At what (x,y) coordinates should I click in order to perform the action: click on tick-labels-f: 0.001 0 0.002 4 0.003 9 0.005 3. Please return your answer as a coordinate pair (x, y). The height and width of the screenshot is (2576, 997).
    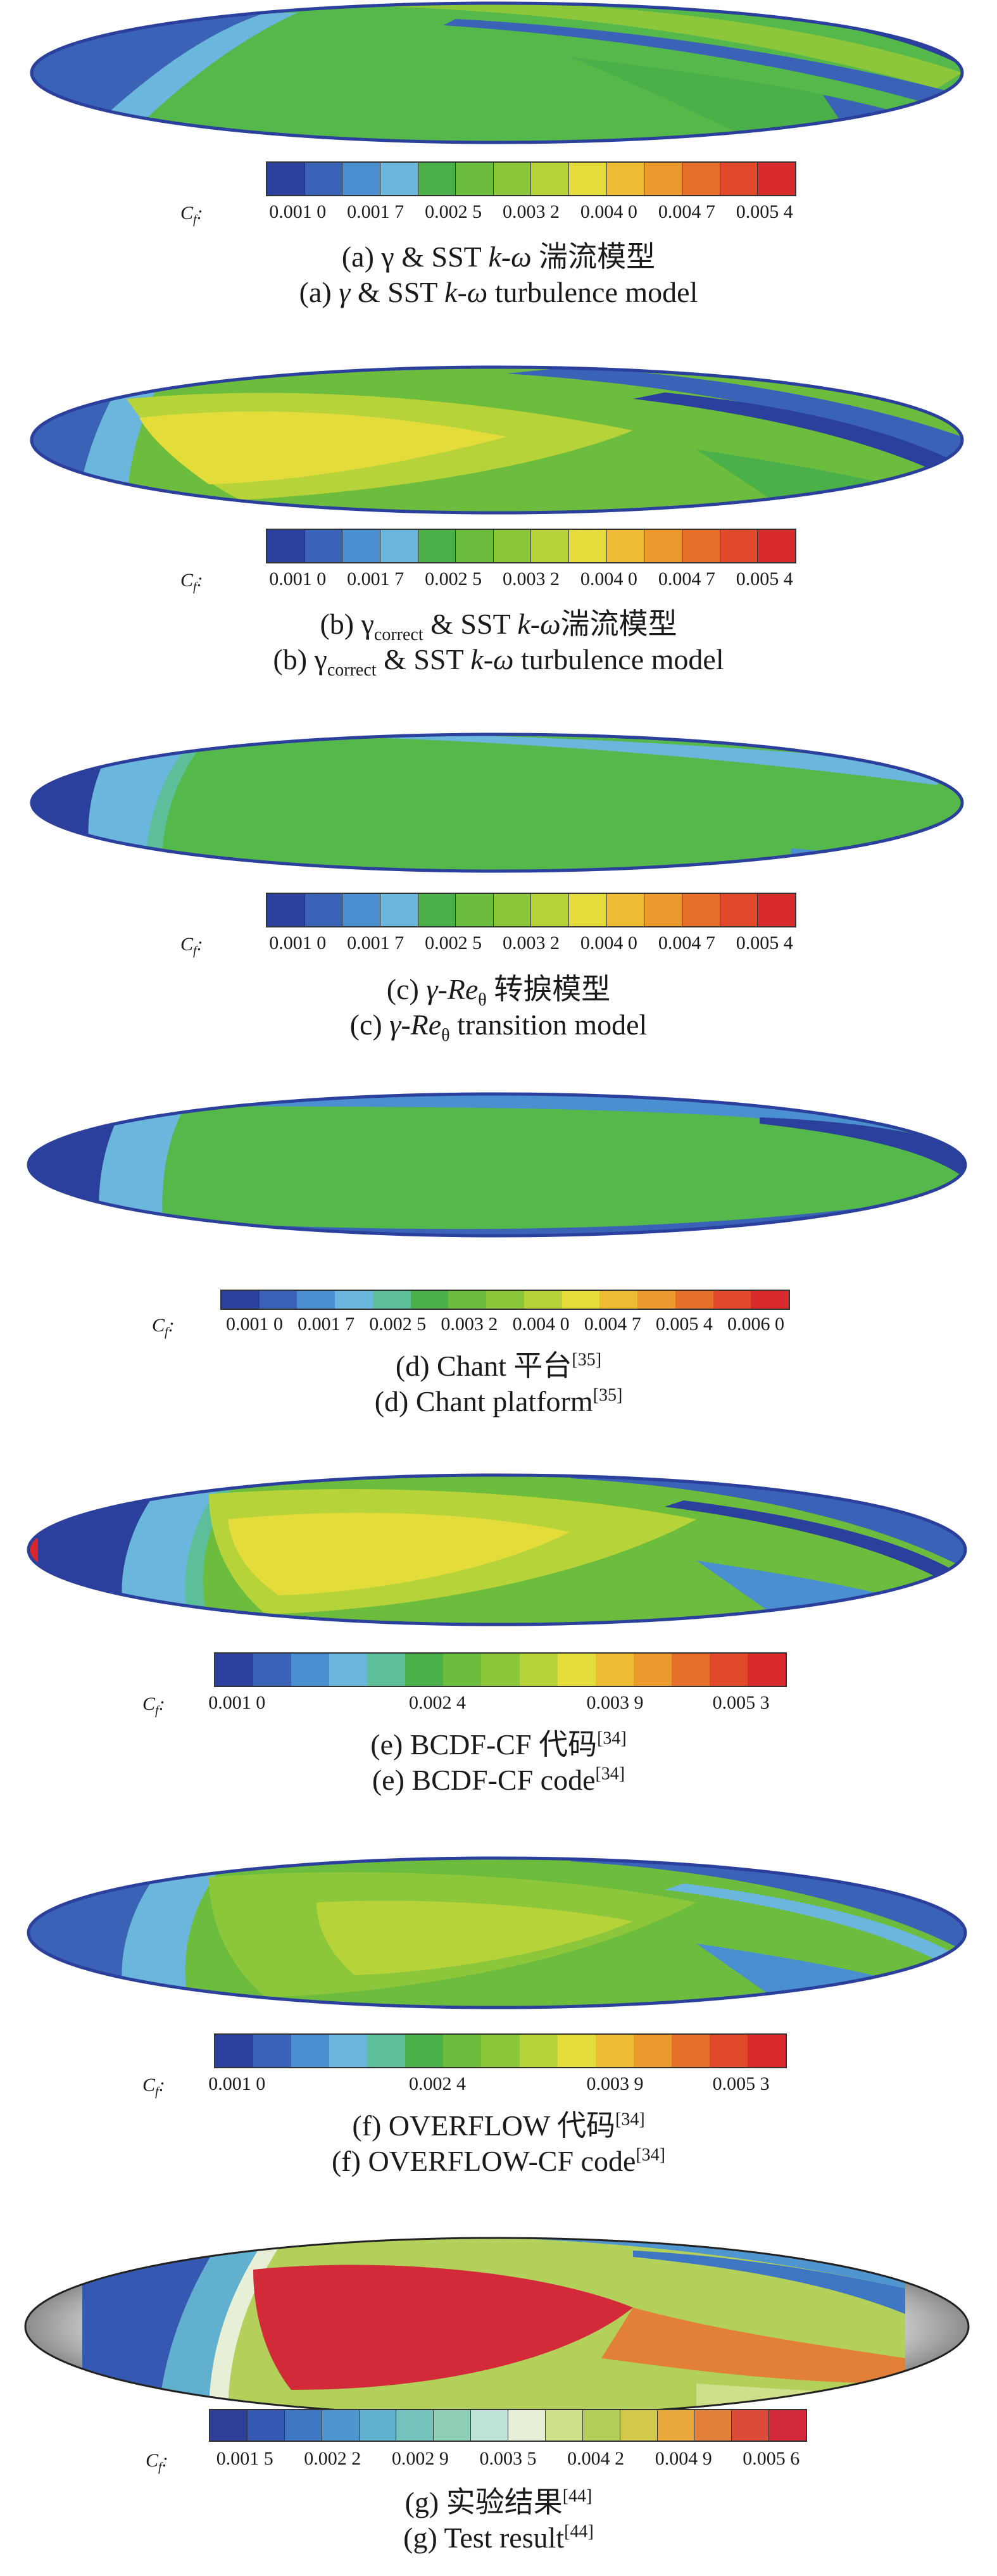
    Looking at the image, I should click on (497, 2084).